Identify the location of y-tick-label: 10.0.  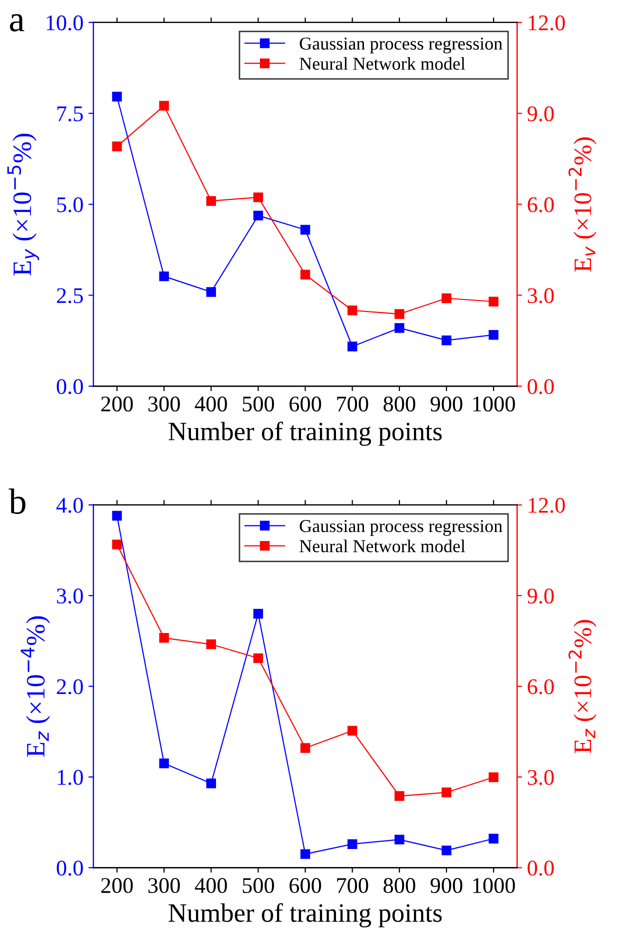
(64, 22).